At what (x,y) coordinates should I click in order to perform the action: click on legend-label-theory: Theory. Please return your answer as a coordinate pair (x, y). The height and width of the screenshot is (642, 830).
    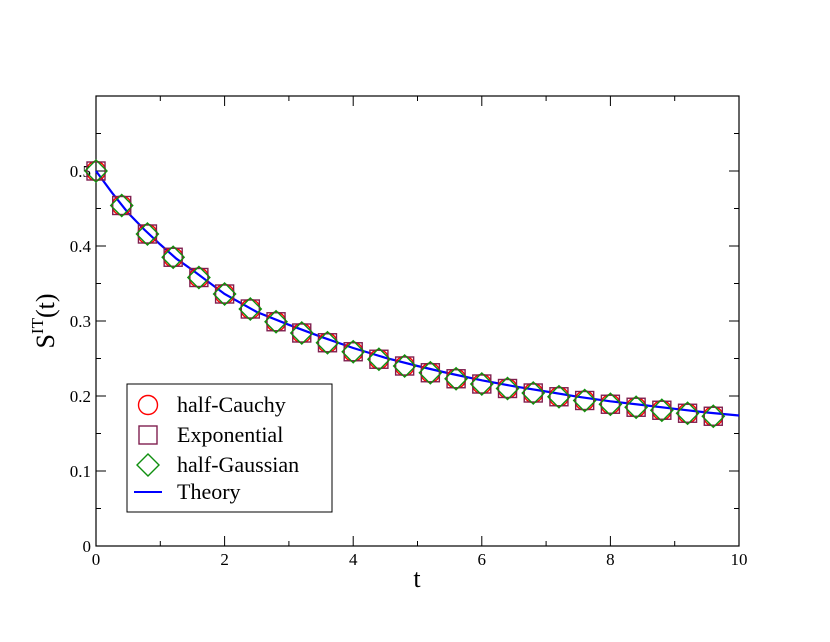
    Looking at the image, I should click on (209, 491).